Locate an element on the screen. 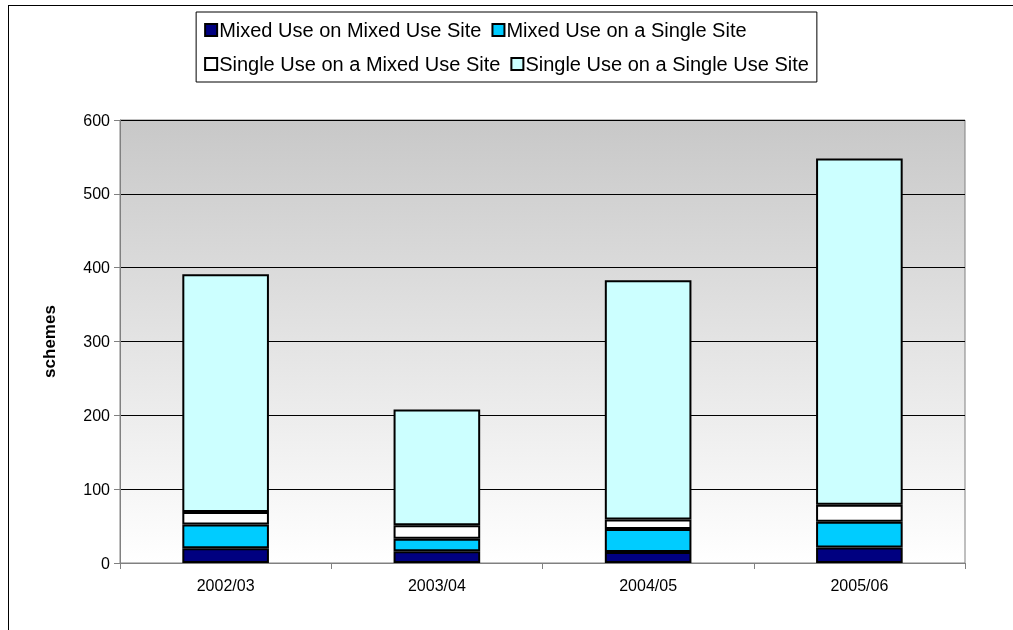  y-tick-label: 200 is located at coordinates (97, 415).